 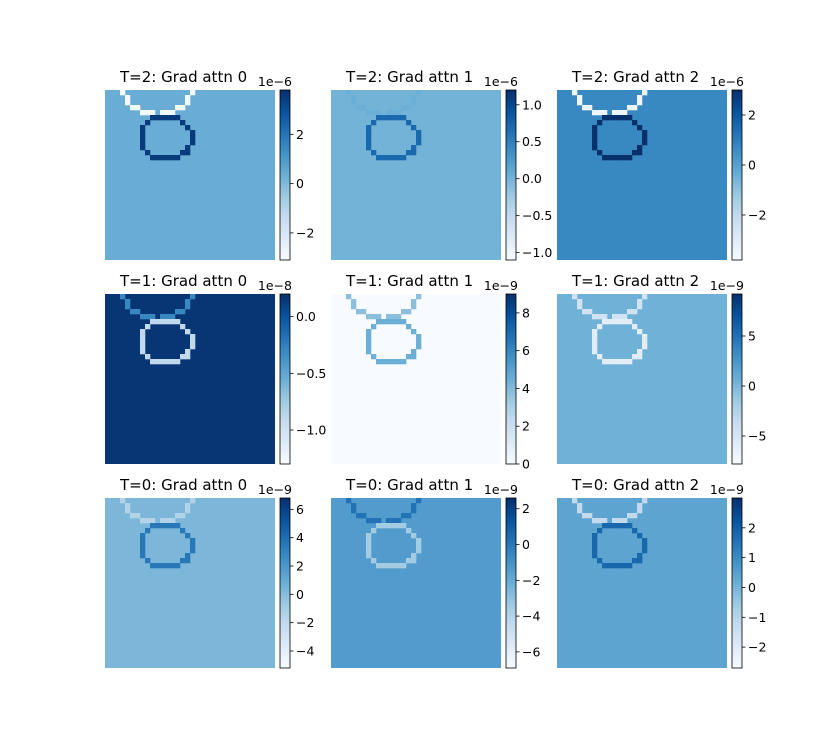 What do you see at coordinates (661, 164) in the screenshot?
I see `subplot-2: T=2: Grad attn 2 −2 0 2 1e−6` at bounding box center [661, 164].